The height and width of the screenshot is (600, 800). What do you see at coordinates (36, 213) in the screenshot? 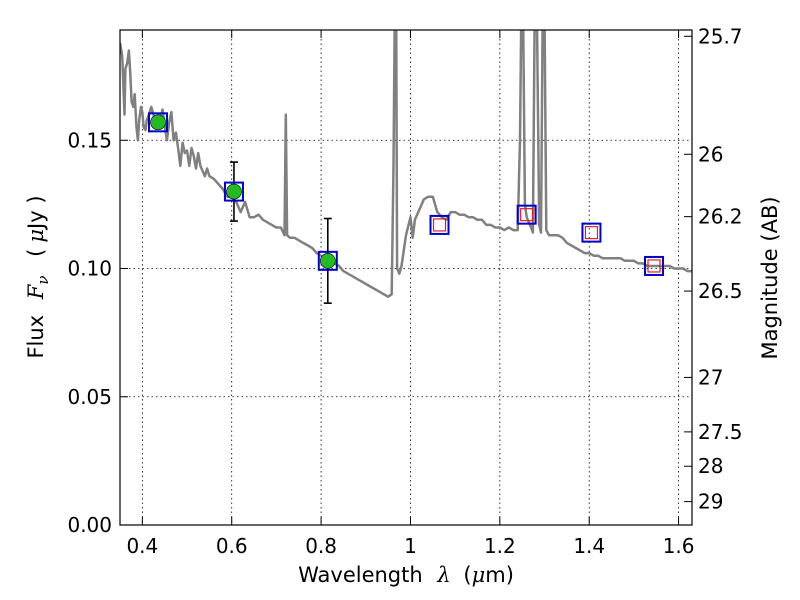
I see `y-axis-unit-rest: Jy )` at bounding box center [36, 213].